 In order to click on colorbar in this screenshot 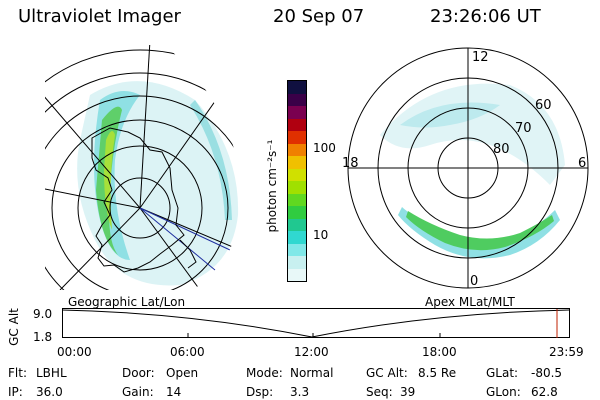, I will do `click(297, 181)`.